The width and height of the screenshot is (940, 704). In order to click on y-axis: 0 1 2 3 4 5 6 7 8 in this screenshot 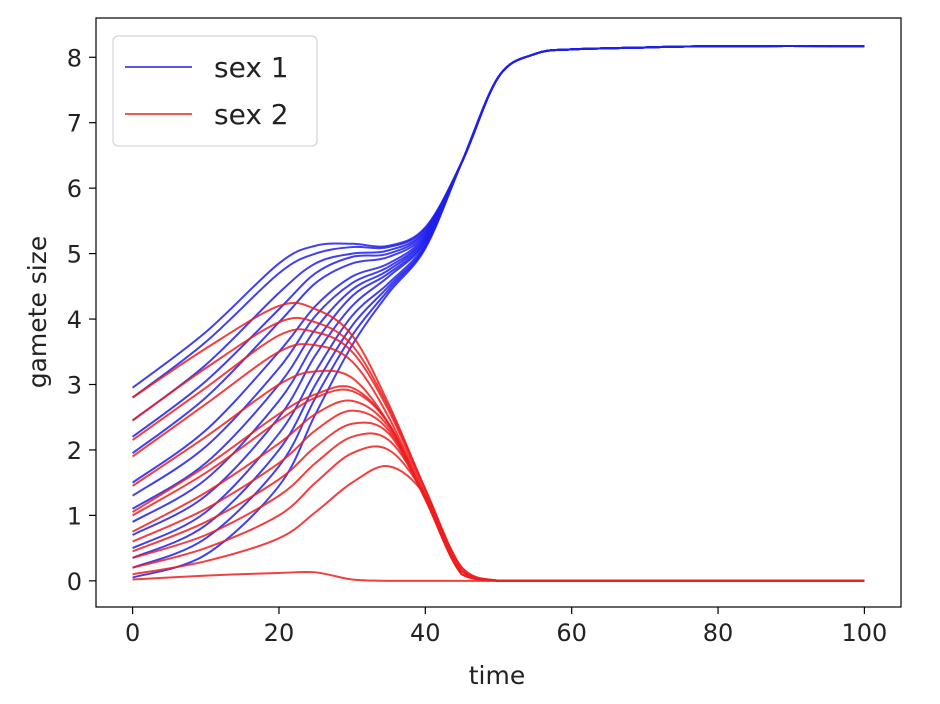, I will do `click(81, 320)`.